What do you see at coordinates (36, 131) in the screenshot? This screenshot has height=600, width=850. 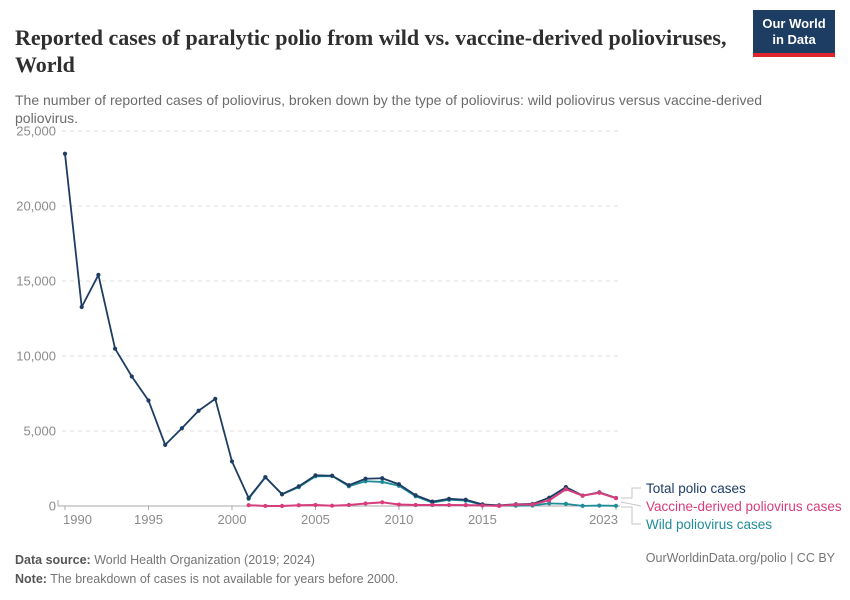 I see `svg-text: 25,000` at bounding box center [36, 131].